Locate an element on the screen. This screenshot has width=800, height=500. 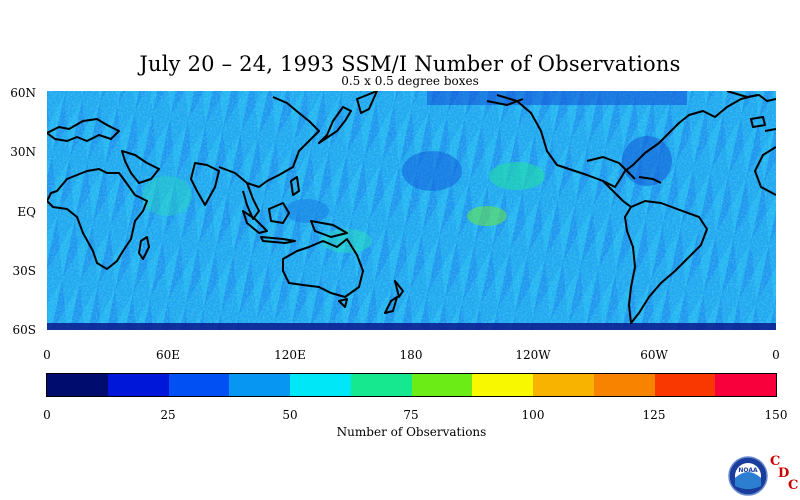
north-america-coast is located at coordinates (627, 141).